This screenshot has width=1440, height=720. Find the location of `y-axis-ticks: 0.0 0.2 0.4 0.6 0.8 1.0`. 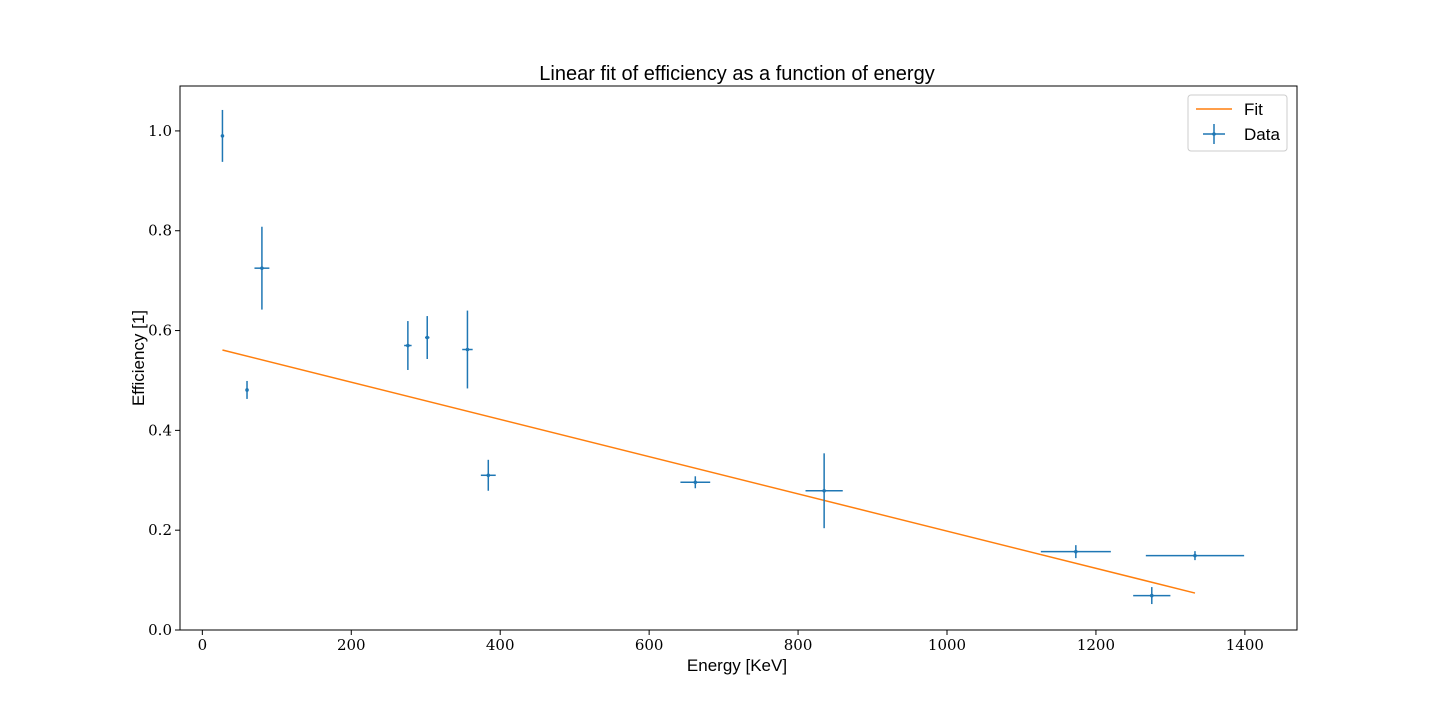

y-axis-ticks: 0.0 0.2 0.4 0.6 0.8 1.0 is located at coordinates (164, 380).